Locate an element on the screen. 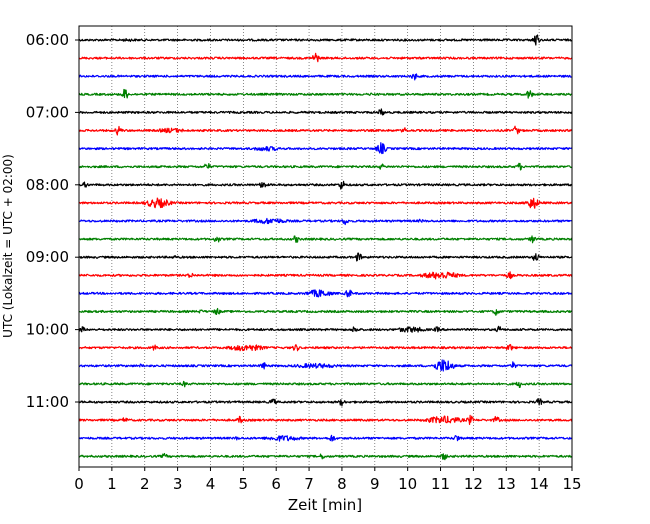  x-tick-label: 0 is located at coordinates (79, 484).